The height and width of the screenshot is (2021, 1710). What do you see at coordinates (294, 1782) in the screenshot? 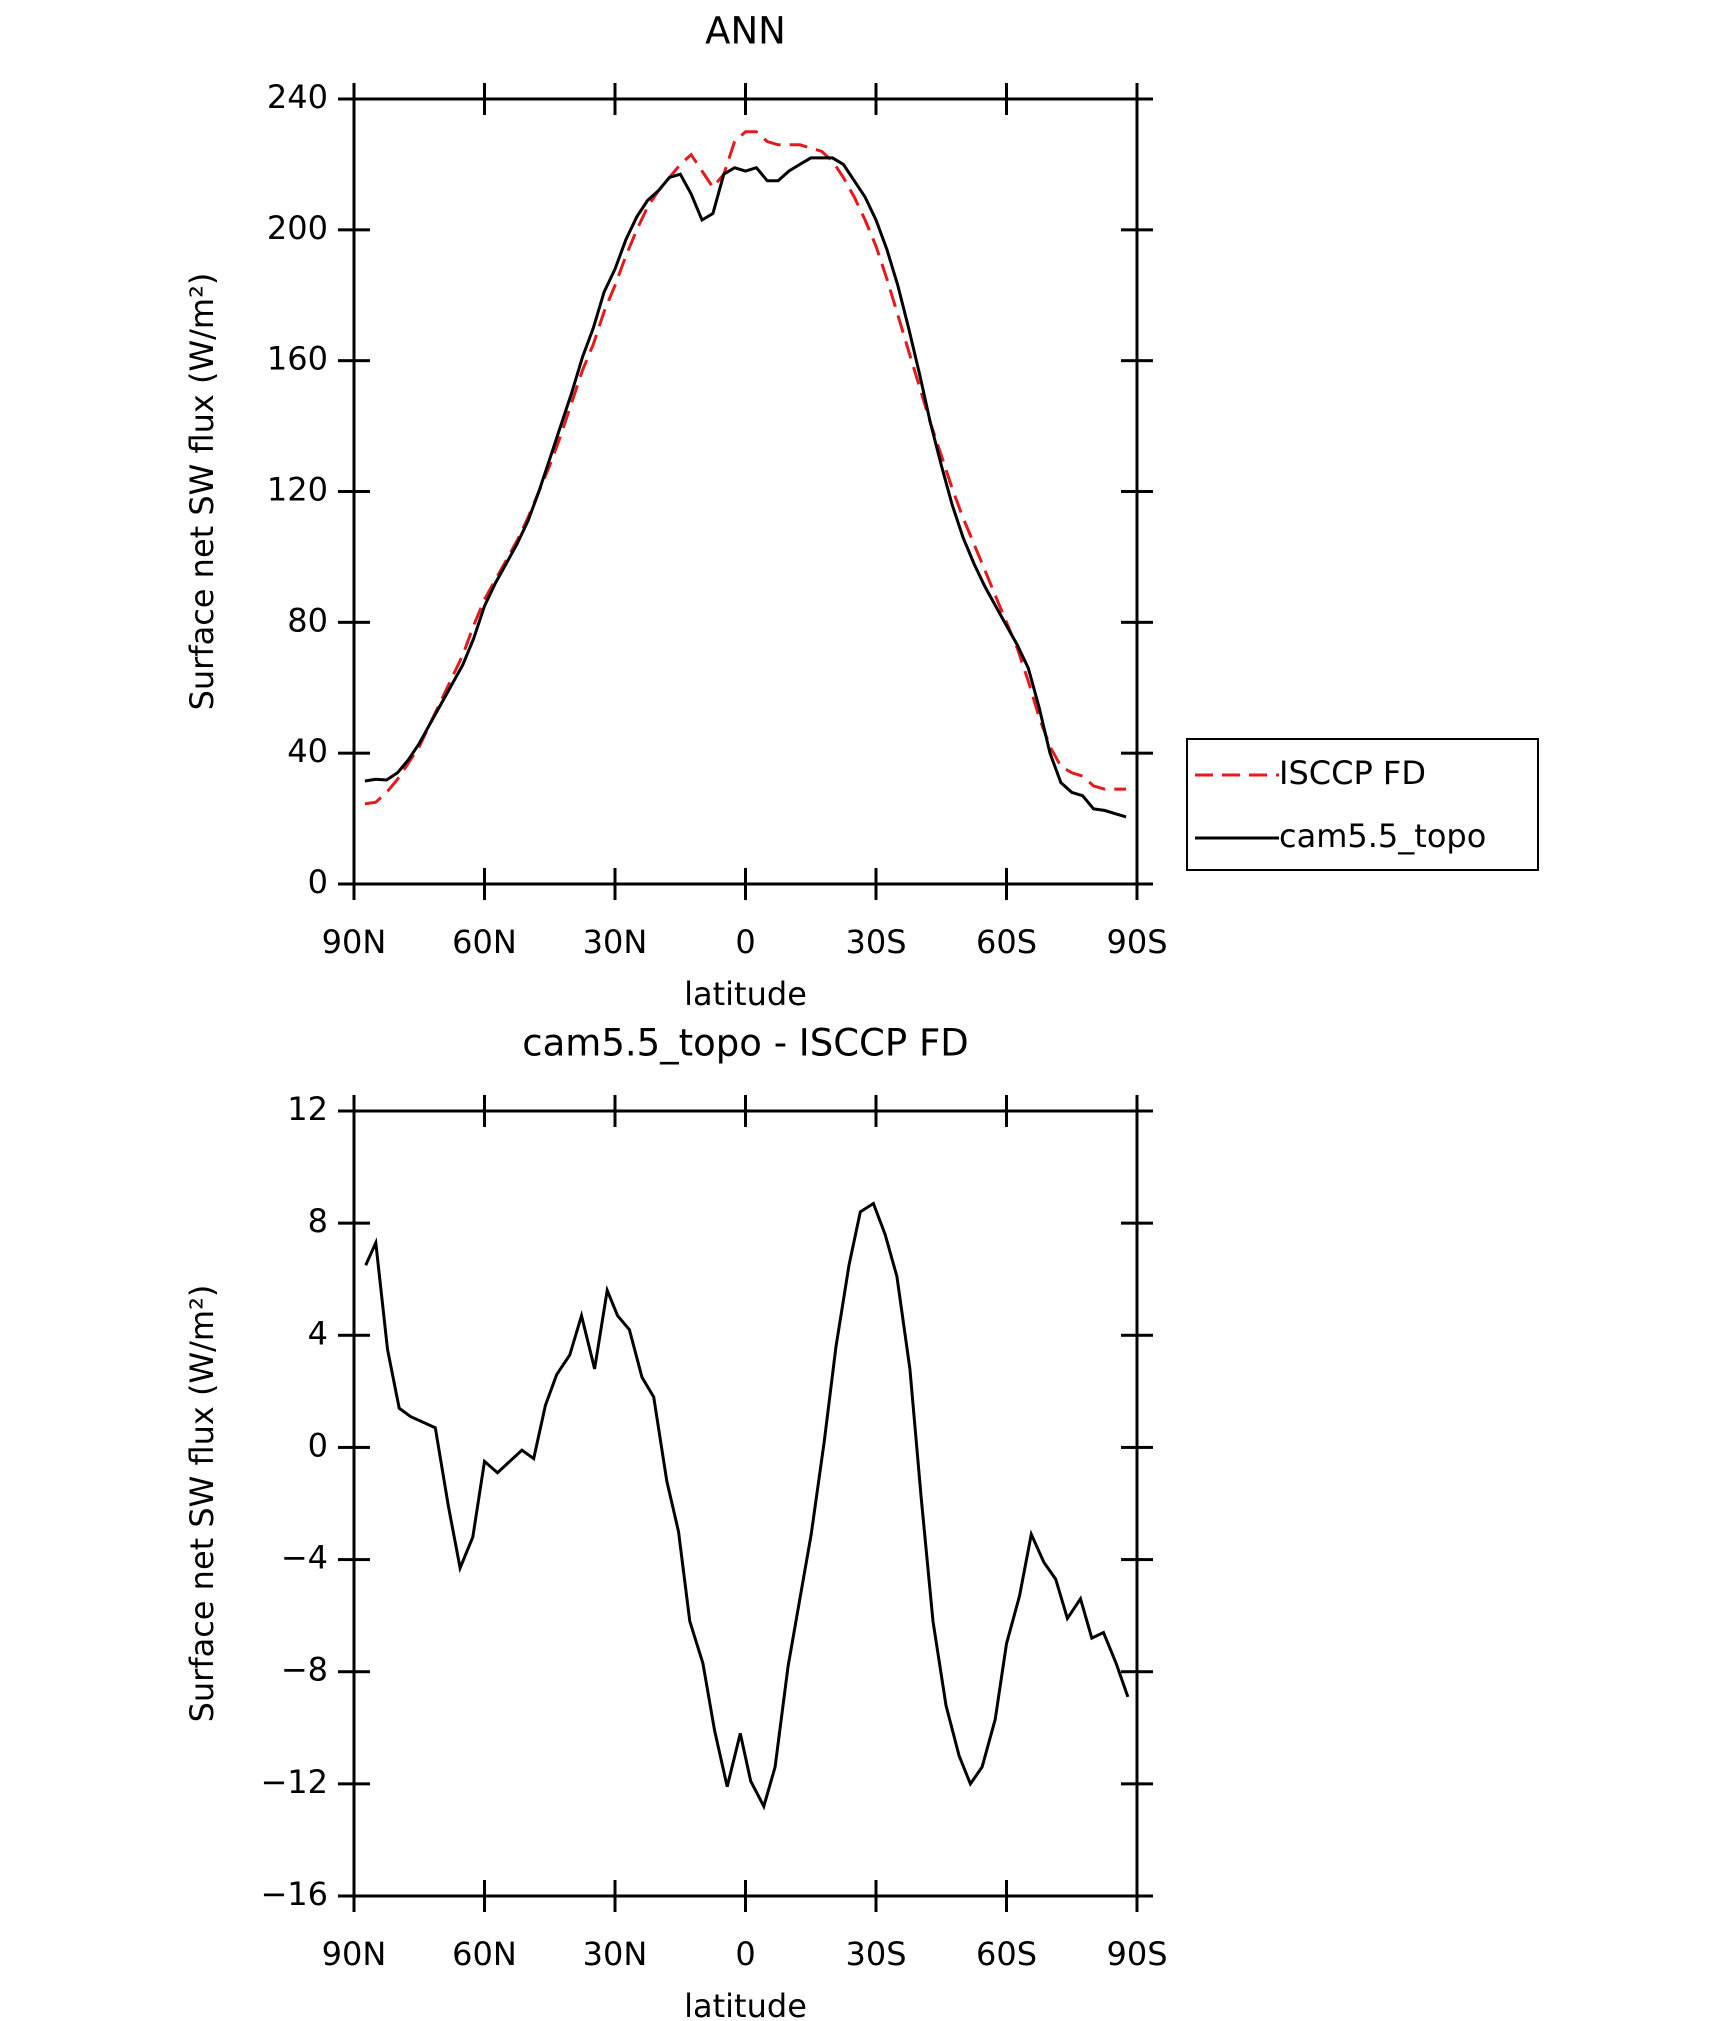
I see `y-tick-label: −12` at bounding box center [294, 1782].